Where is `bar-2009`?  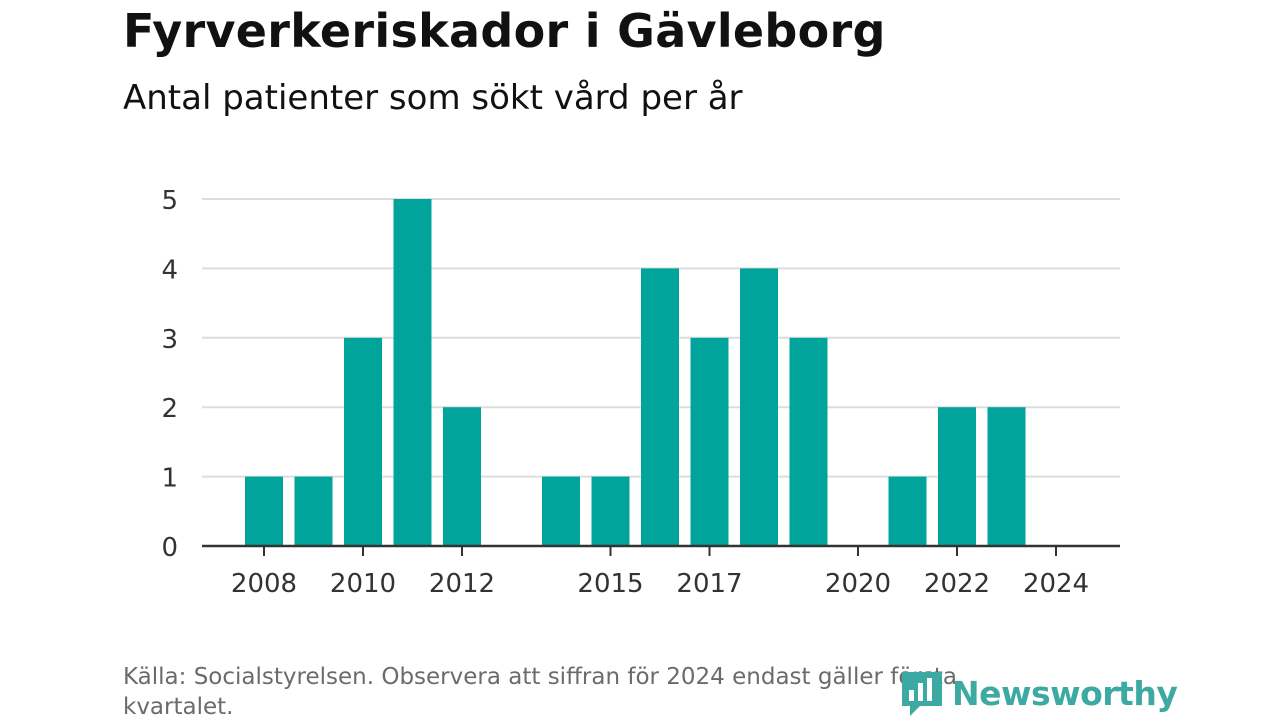 bar-2009 is located at coordinates (313, 511).